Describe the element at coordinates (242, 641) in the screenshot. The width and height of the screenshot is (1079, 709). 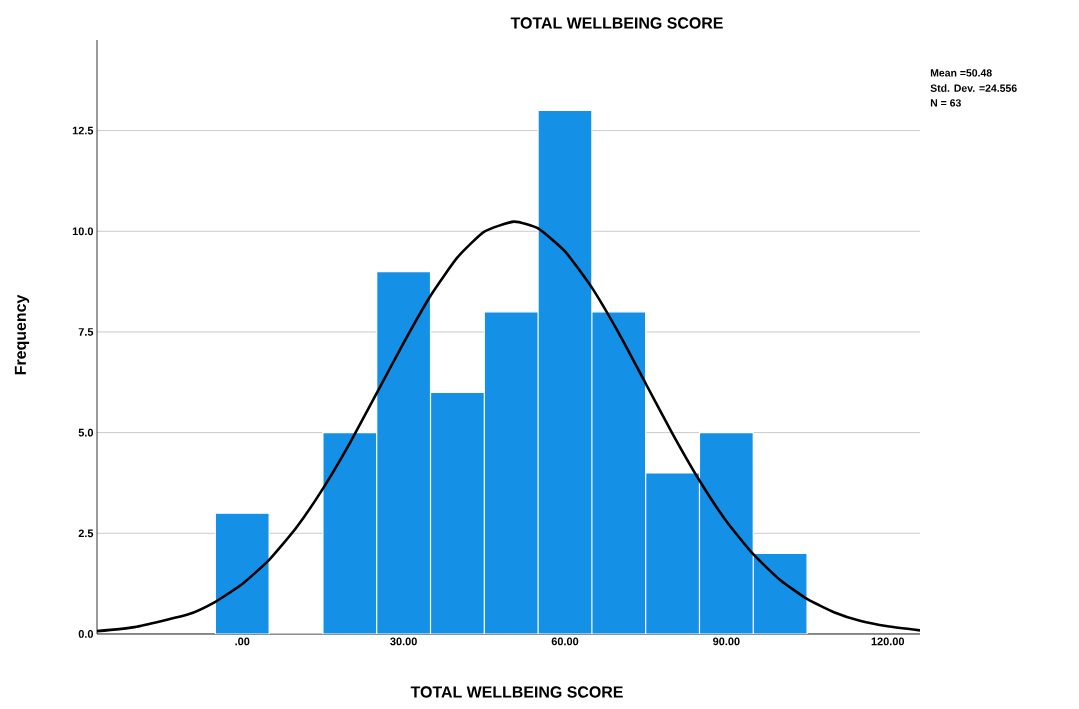
I see `x-tick-label: .00` at that location.